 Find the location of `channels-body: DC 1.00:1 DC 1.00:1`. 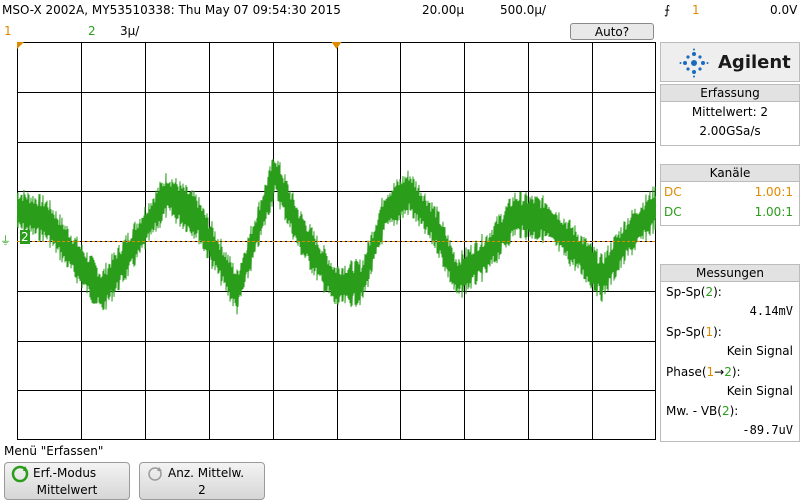

channels-body: DC 1.00:1 DC 1.00:1 is located at coordinates (730, 204).